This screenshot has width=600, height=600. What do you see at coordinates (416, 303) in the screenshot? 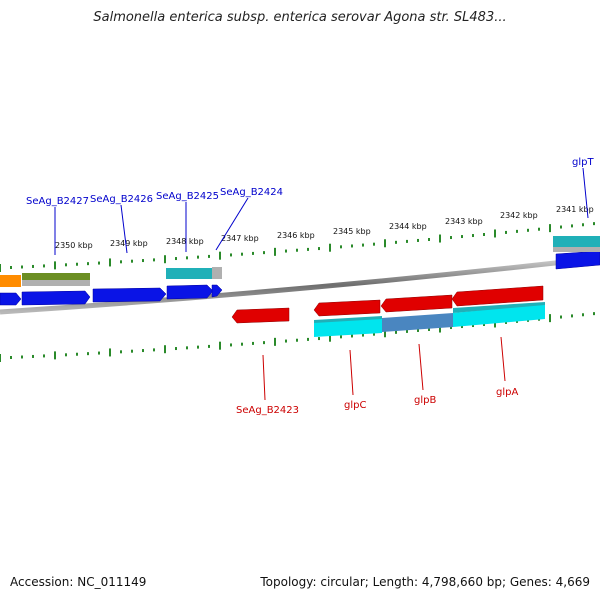
I see `gene-cds-glpB` at bounding box center [416, 303].